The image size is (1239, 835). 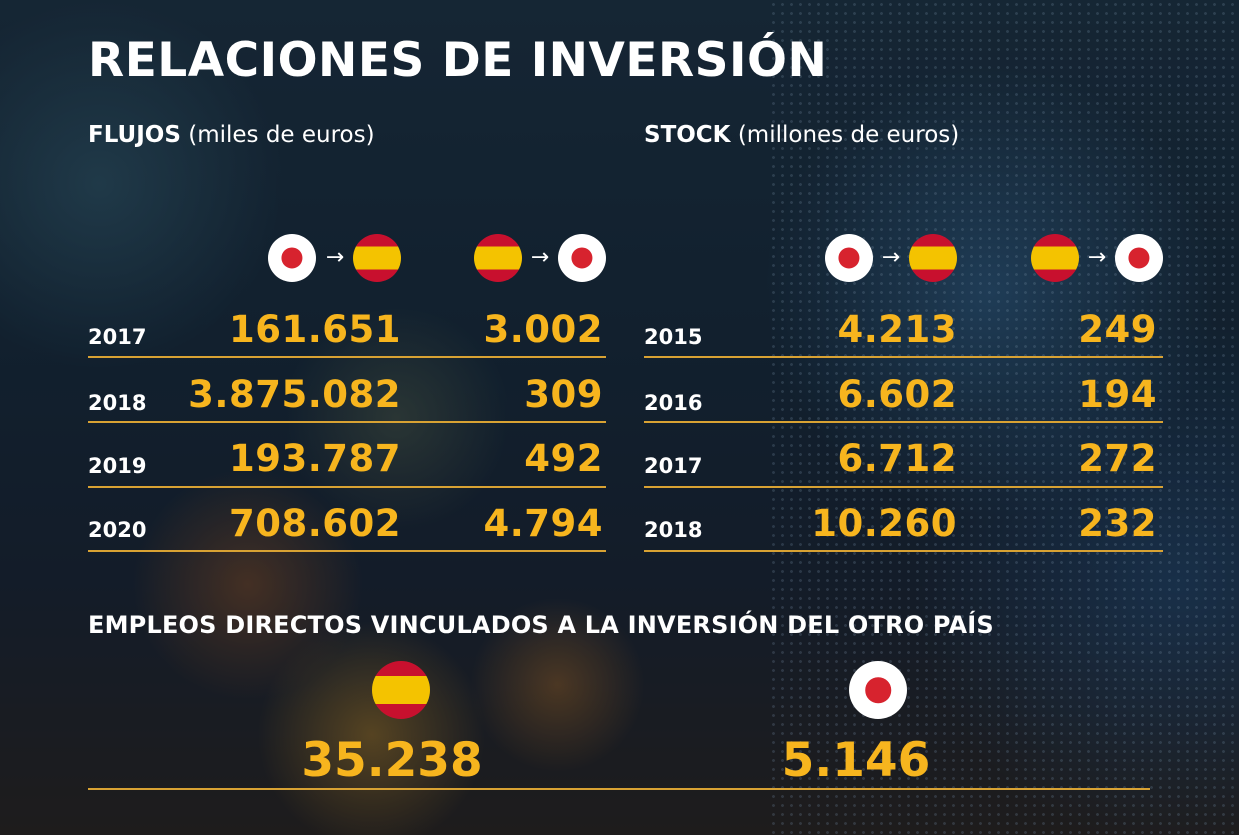 I want to click on row-year: 2019, so click(x=117, y=466).